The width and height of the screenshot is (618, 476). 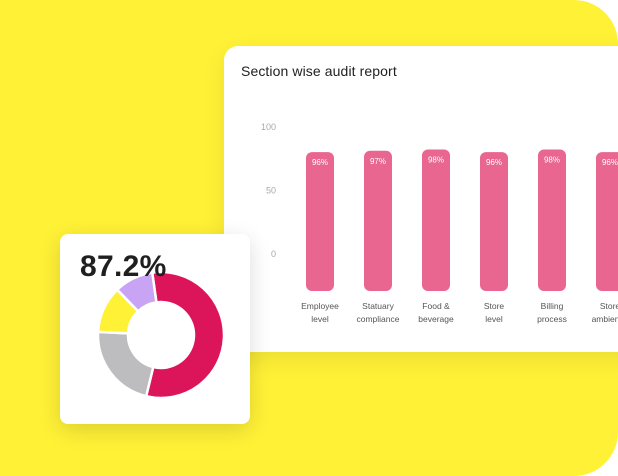 What do you see at coordinates (268, 127) in the screenshot?
I see `y-tick-label: 100` at bounding box center [268, 127].